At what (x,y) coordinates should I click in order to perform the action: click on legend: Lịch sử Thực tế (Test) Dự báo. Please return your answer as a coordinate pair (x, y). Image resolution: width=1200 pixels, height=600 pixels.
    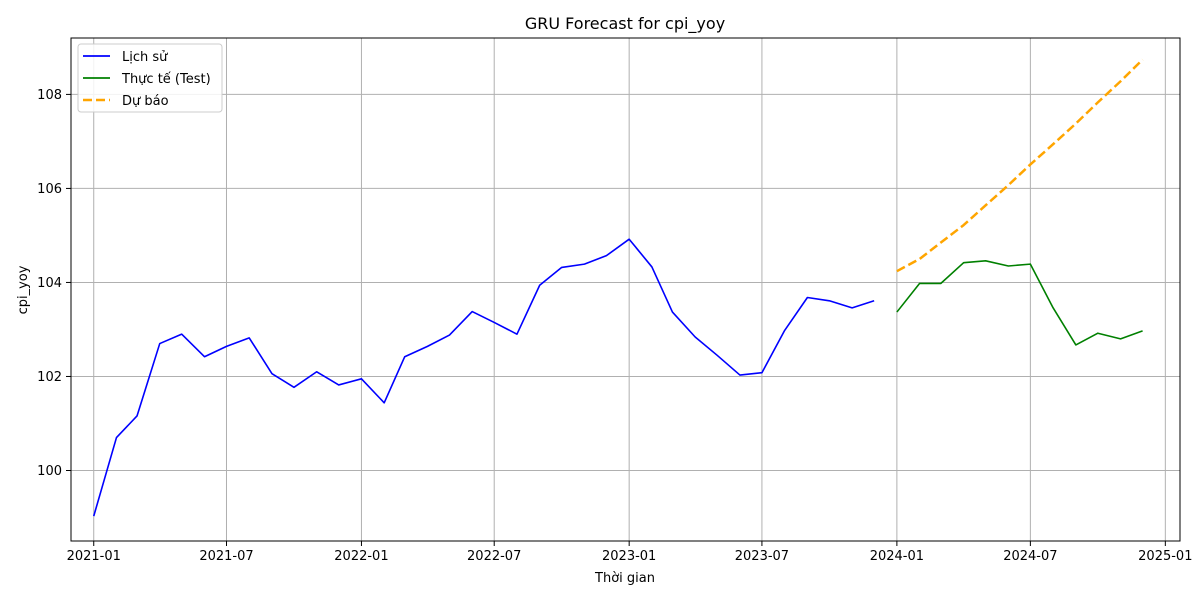
    Looking at the image, I should click on (150, 78).